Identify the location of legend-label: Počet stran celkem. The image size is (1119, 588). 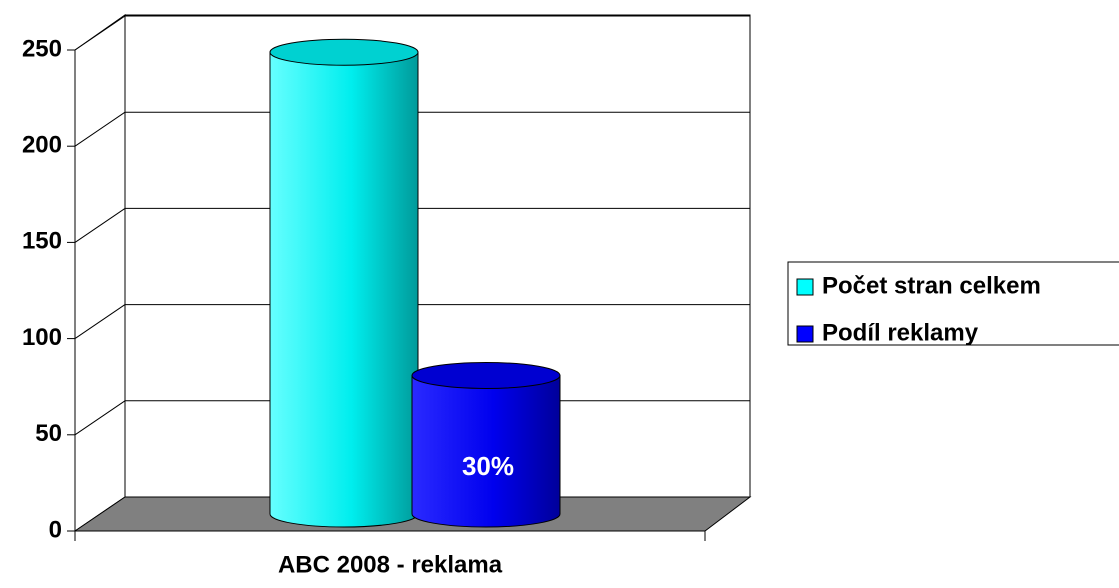
(931, 285).